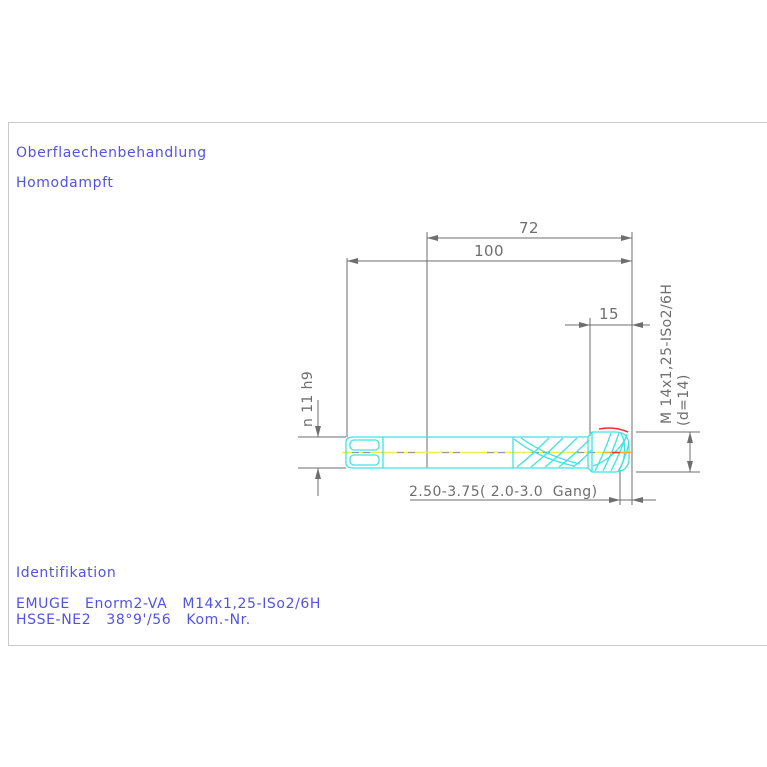 The height and width of the screenshot is (767, 767). Describe the element at coordinates (308, 399) in the screenshot. I see `shank-diameter-label: n 11 h9` at that location.